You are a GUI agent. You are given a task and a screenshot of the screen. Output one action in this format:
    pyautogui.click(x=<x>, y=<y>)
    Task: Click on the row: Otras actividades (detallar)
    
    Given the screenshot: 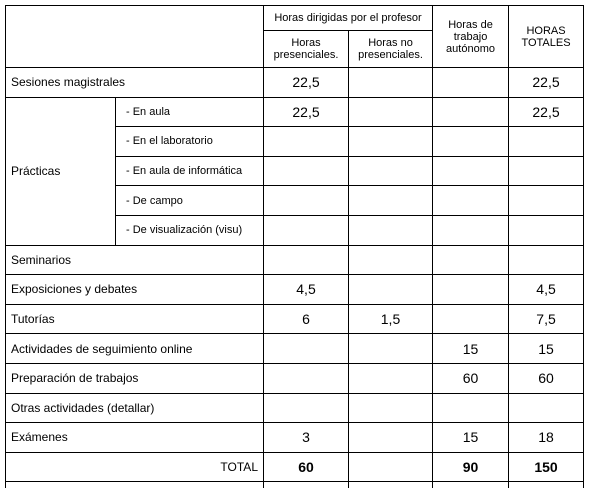 What is the action you would take?
    pyautogui.click(x=295, y=408)
    